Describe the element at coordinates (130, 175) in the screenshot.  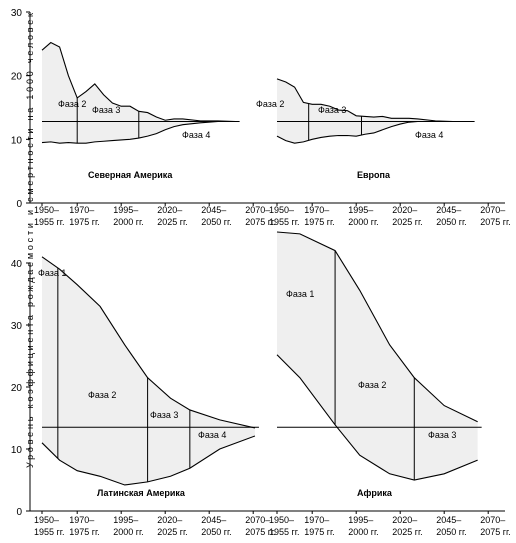
I see `panel-title: Северная Америка` at that location.